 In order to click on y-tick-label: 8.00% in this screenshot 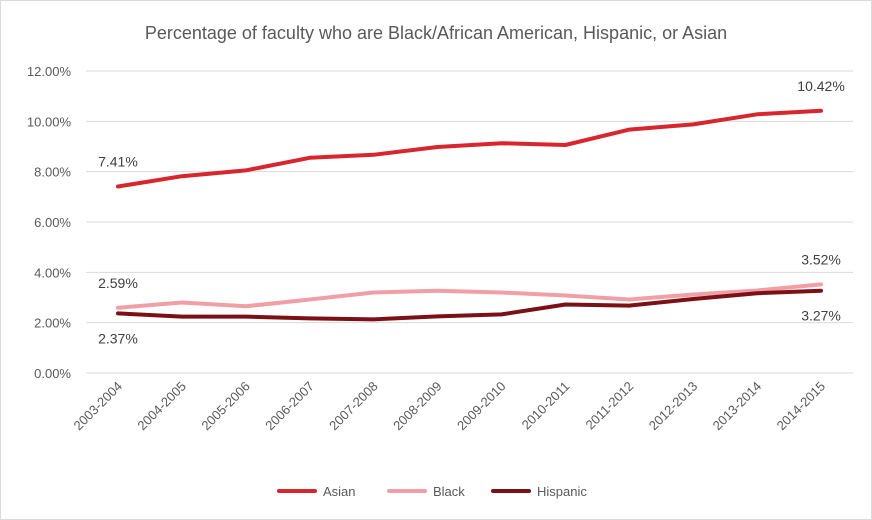, I will do `click(52, 172)`.